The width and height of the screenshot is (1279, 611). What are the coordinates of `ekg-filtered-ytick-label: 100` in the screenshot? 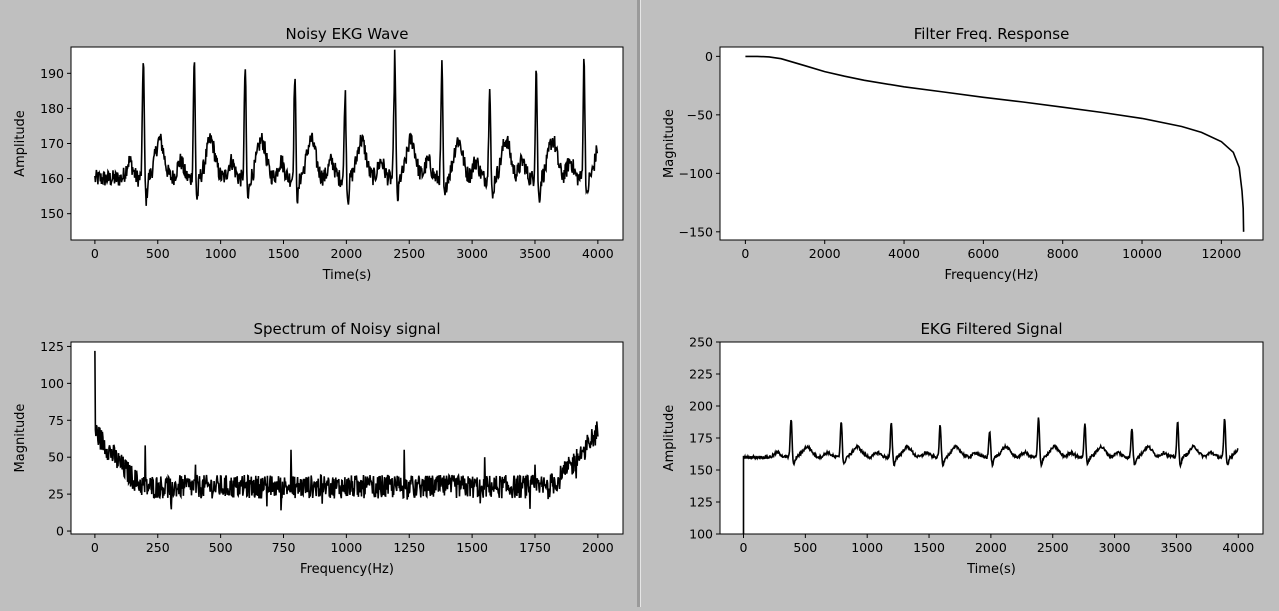 It's located at (701, 534).